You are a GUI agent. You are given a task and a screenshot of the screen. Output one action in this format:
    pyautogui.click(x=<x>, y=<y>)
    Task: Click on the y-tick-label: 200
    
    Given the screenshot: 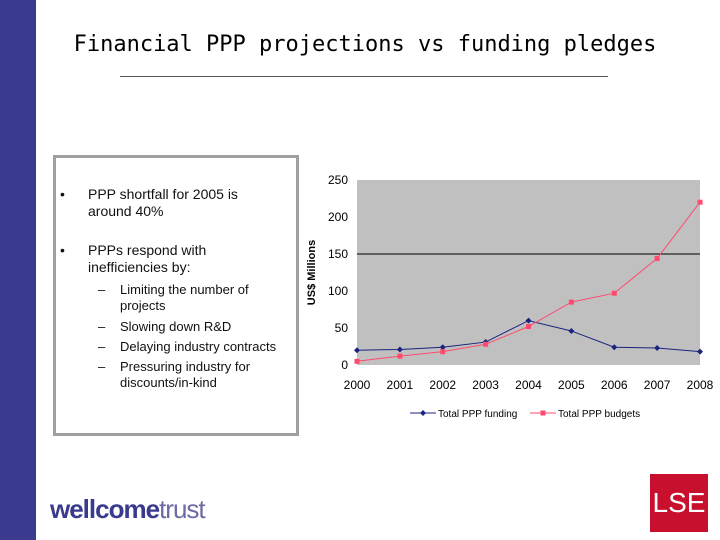 What is the action you would take?
    pyautogui.click(x=338, y=217)
    